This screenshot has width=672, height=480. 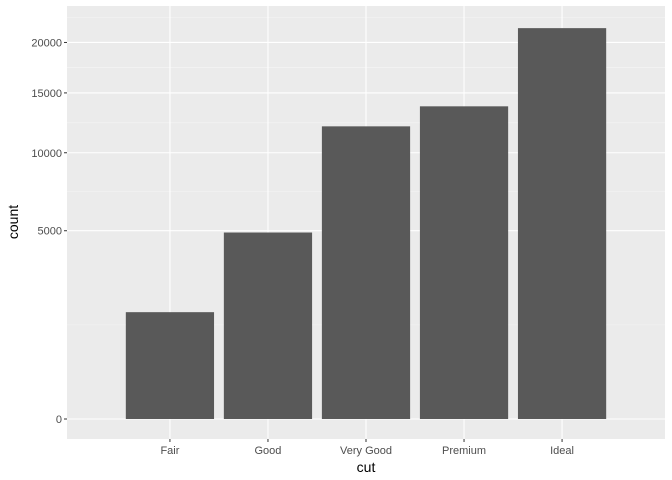 I want to click on x-axis: Fair Good Very Good Premium Ideal, so click(x=367, y=448).